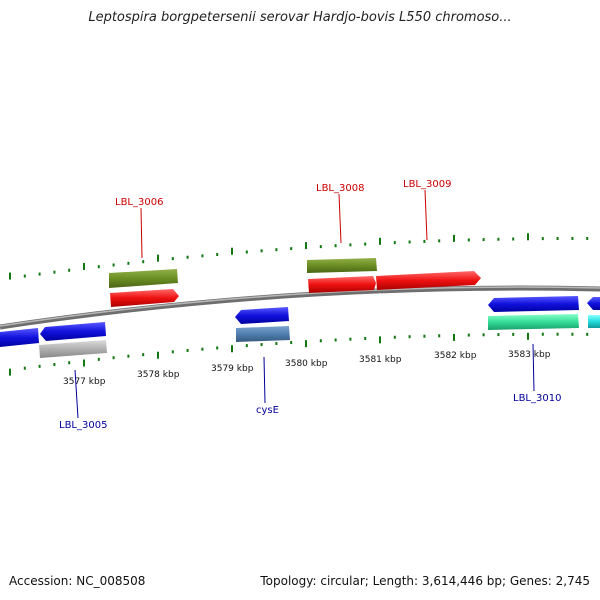 The height and width of the screenshot is (600, 600). What do you see at coordinates (300, 307) in the screenshot?
I see `backbone` at bounding box center [300, 307].